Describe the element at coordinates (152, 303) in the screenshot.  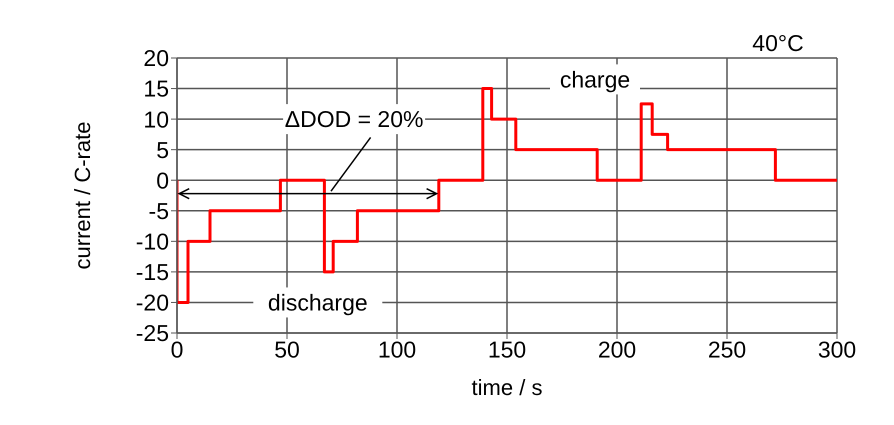
I see `y-tick-label: -20` at that location.